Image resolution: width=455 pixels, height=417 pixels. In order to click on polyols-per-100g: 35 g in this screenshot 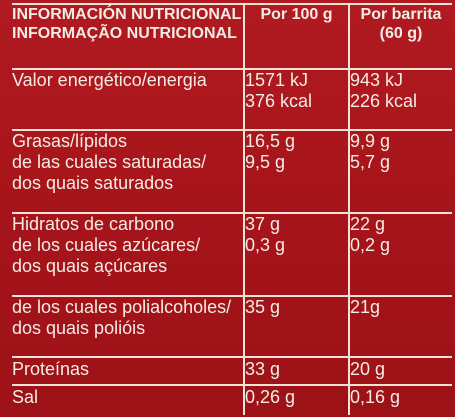, I will do `click(263, 307)`.